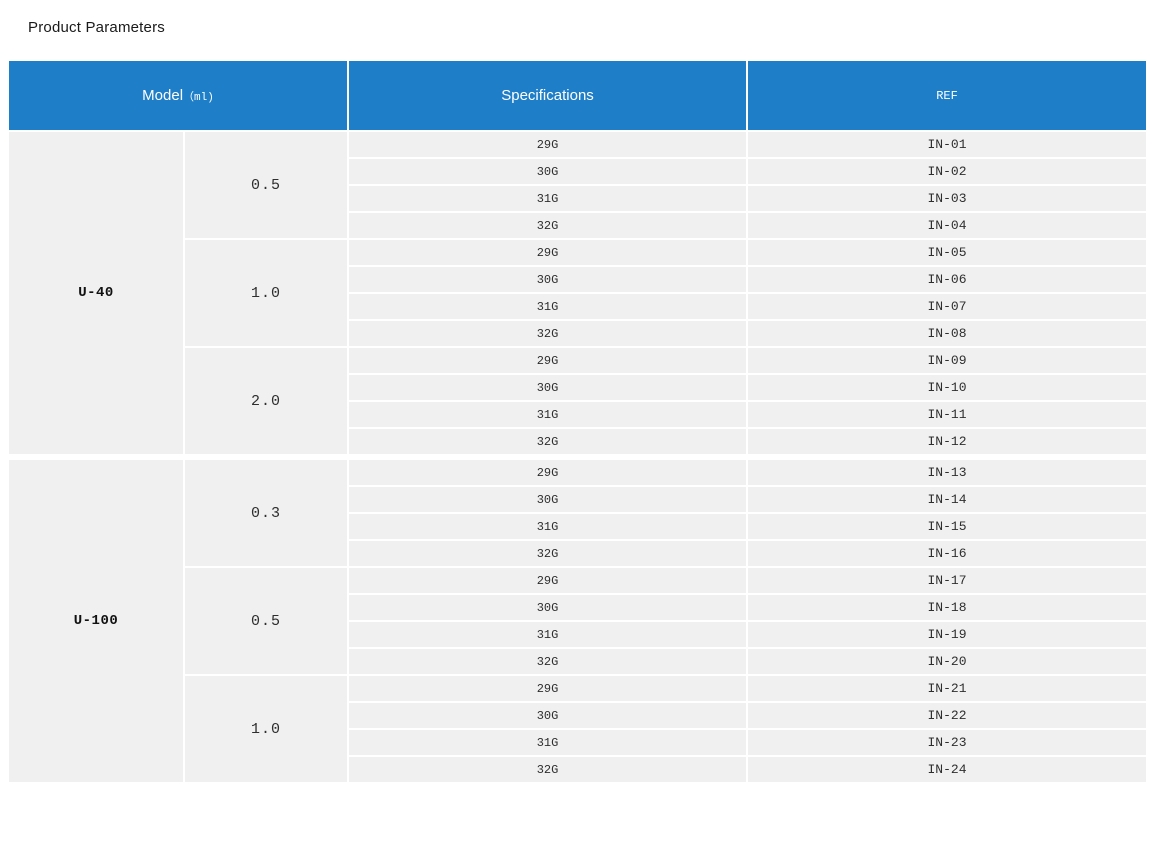 Image resolution: width=1150 pixels, height=865 pixels. I want to click on ref-cell: IN-19, so click(947, 634).